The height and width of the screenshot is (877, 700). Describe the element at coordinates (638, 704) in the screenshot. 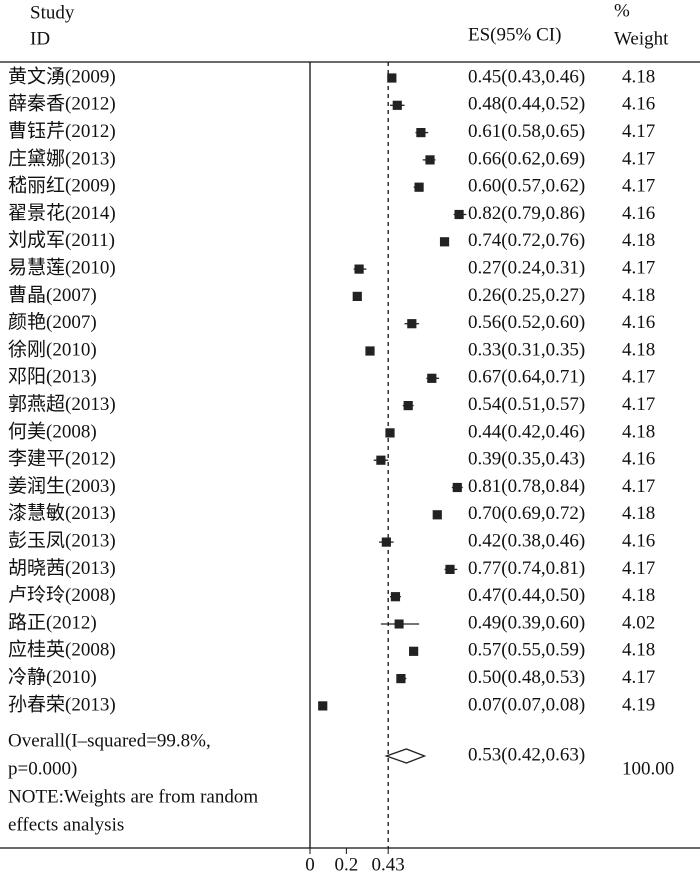

I see `weight-label: 4.19` at that location.